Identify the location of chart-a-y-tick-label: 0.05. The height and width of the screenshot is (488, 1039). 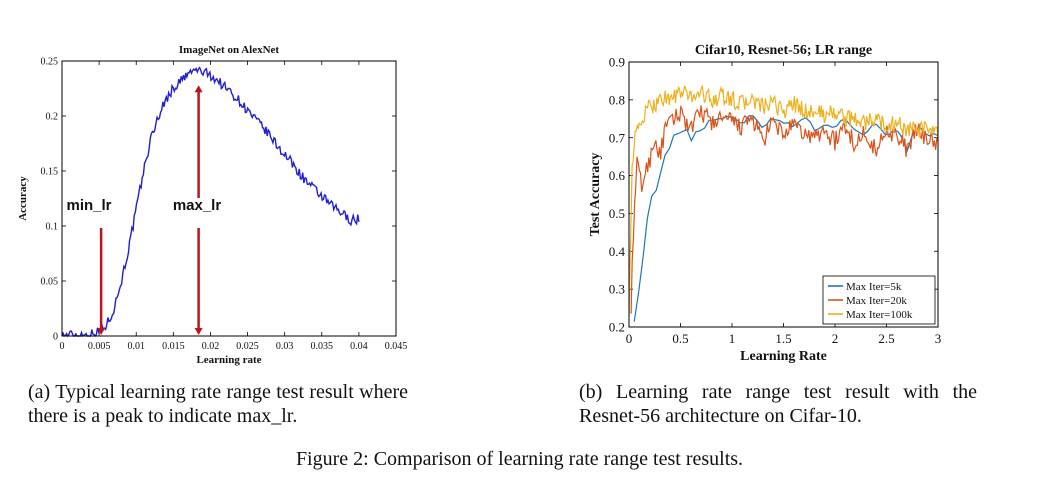
(50, 282).